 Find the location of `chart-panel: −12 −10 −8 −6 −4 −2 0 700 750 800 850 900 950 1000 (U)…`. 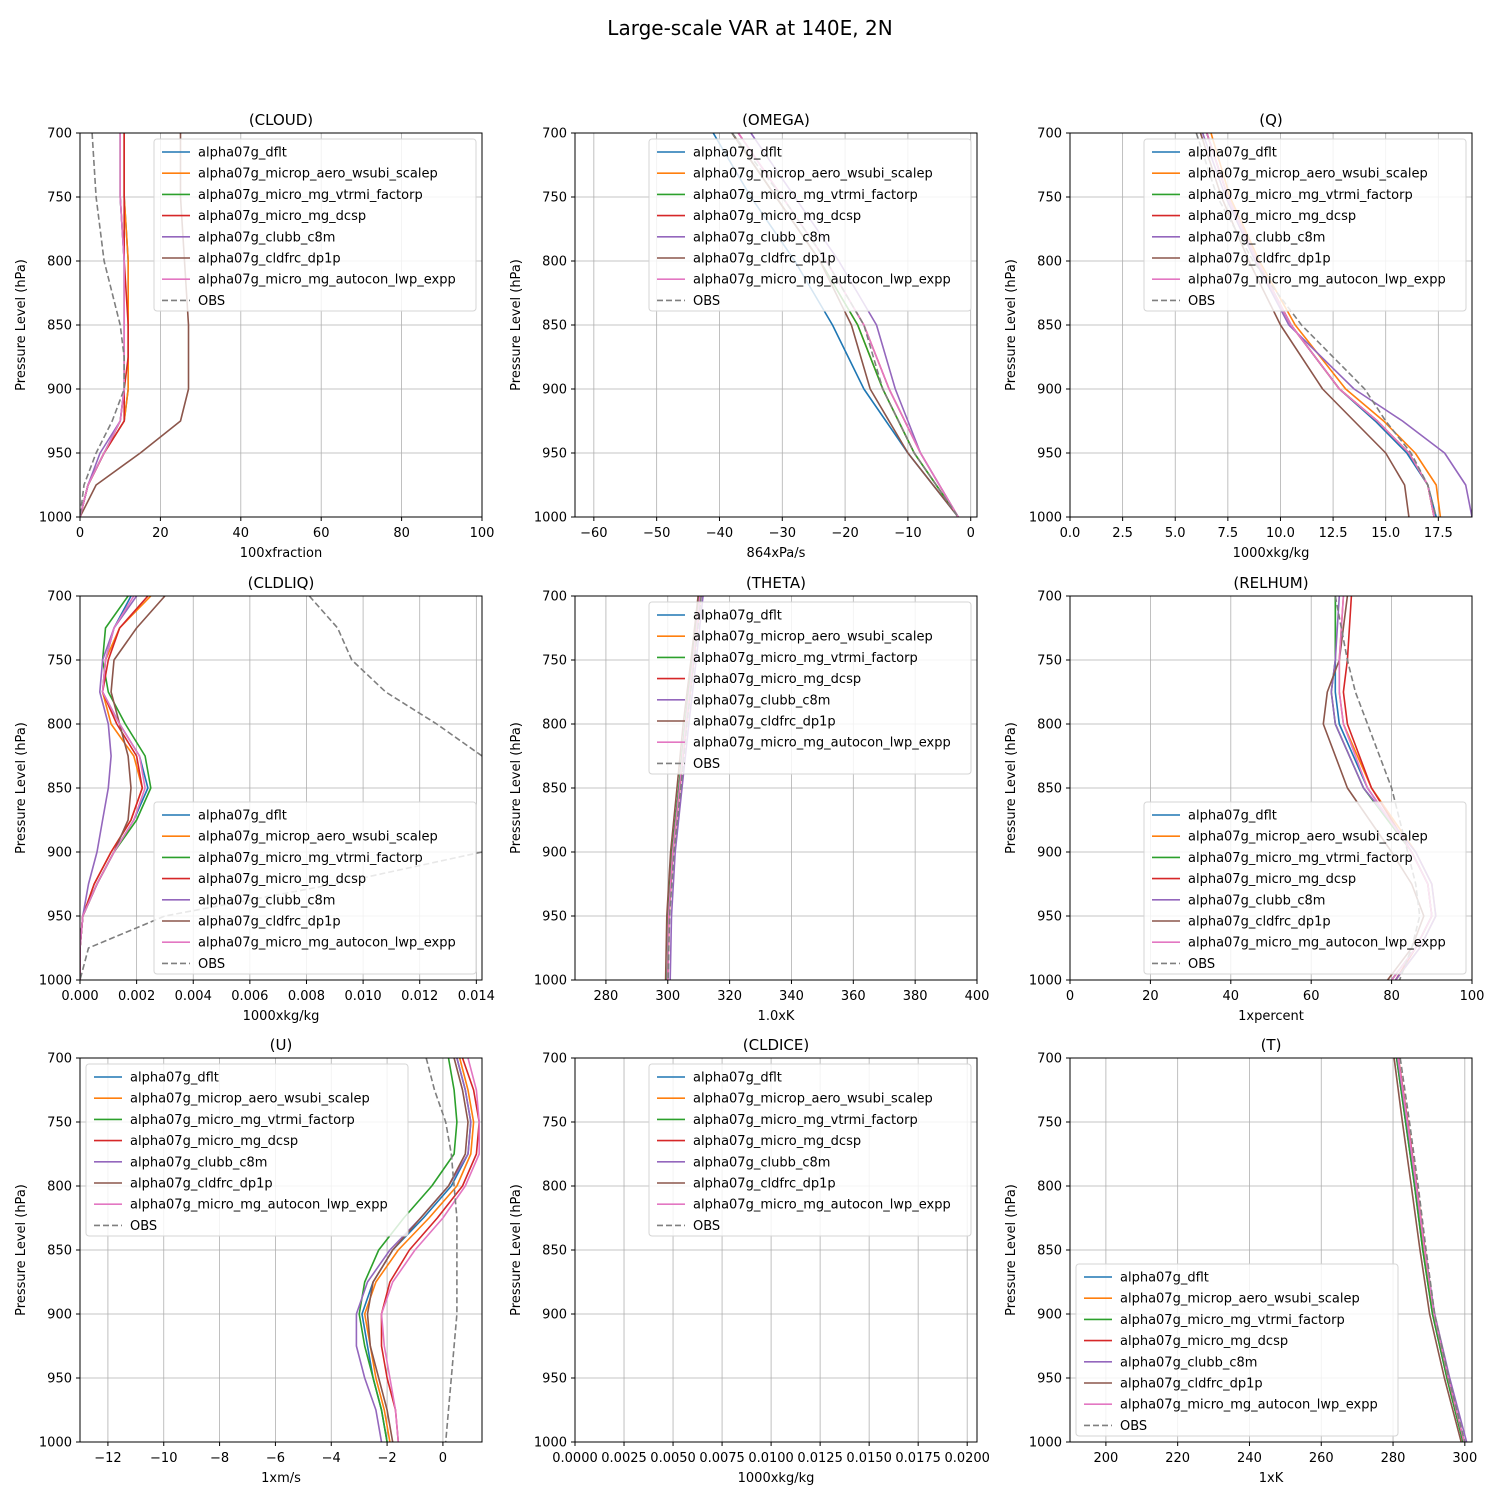

chart-panel: −12 −10 −8 −6 −4 −2 0 700 750 800 850 900 950 1000 (U)… is located at coordinates (248, 1261).